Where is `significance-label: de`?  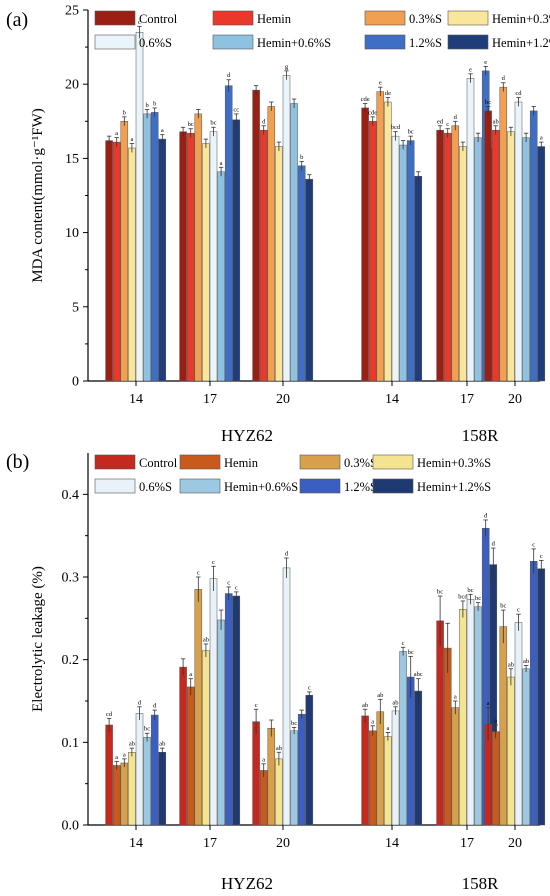 significance-label: de is located at coordinates (388, 93).